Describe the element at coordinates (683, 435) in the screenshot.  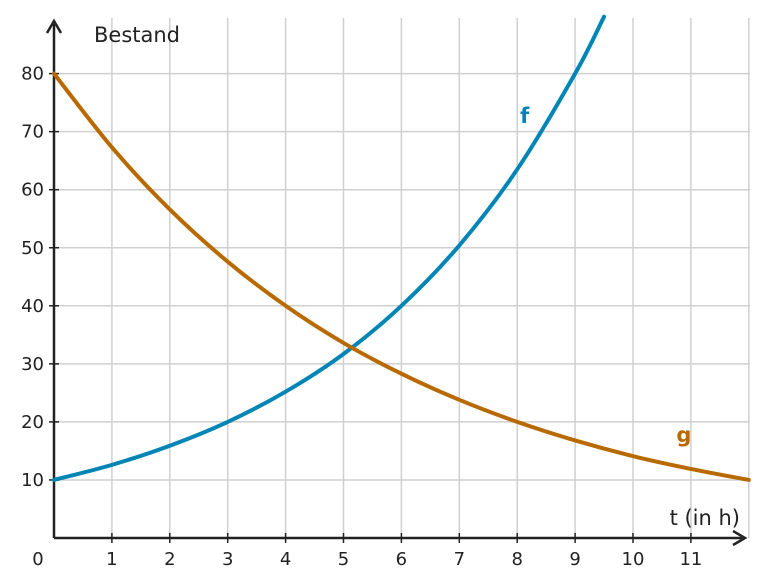
I see `curve-label-g: g` at that location.